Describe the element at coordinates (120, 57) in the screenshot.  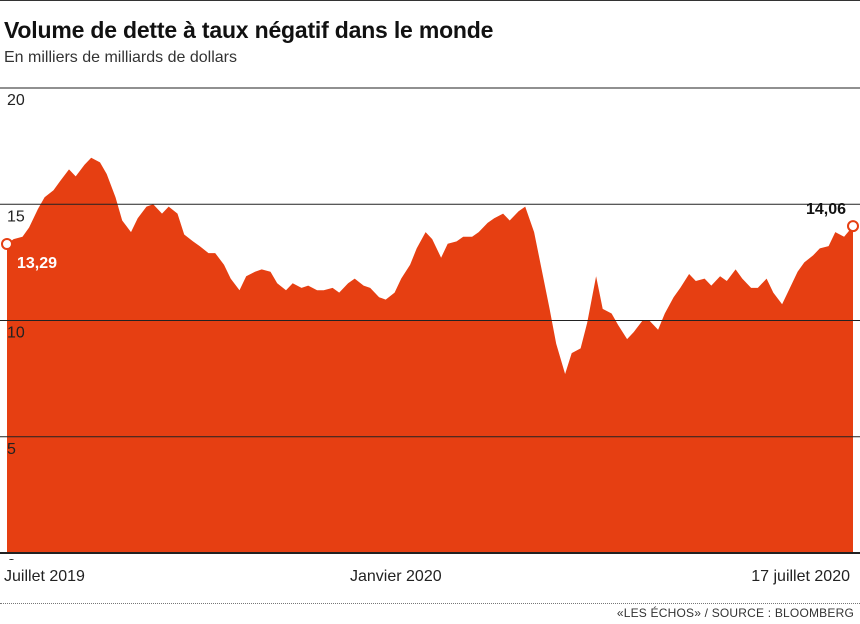
I see `chart-subtitle: En milliers de milliards de dollars` at that location.